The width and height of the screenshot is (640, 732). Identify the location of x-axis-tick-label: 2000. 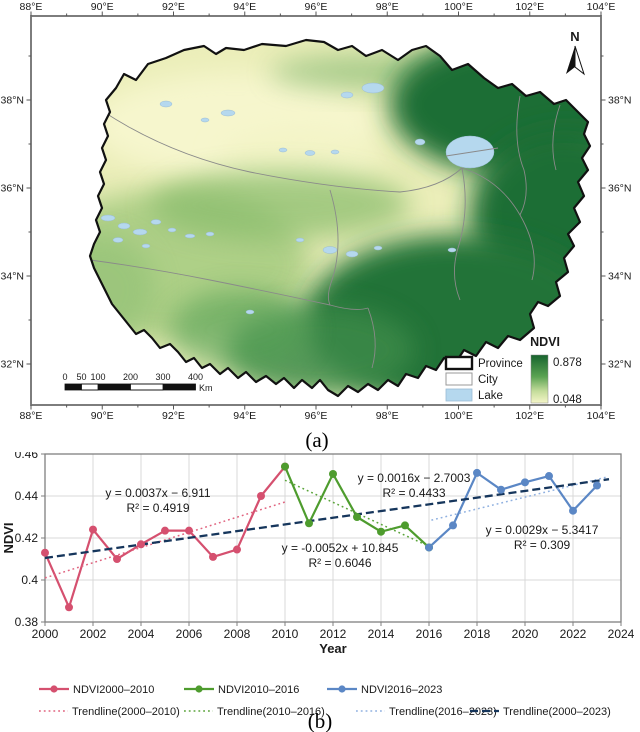
(45, 634).